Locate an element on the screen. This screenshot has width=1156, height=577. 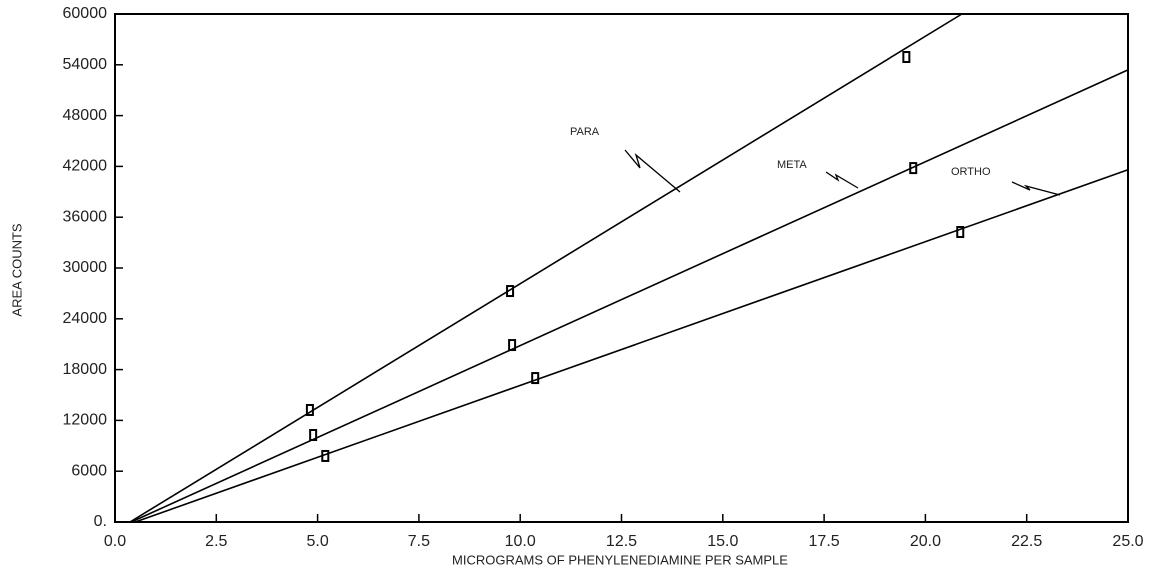
series-label: META is located at coordinates (792, 165).